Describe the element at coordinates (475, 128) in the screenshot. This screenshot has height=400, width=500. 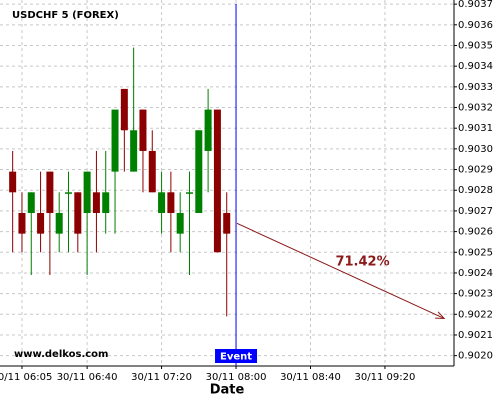
I see `y-tick-label: 0.9031` at that location.